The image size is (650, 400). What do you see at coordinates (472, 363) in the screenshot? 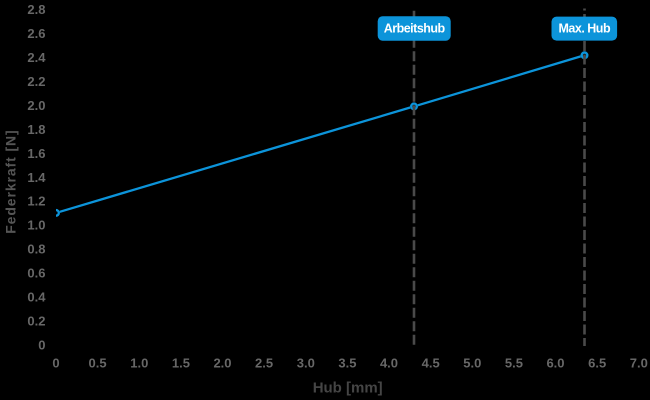
I see `svg-text: 5.0` at bounding box center [472, 363].